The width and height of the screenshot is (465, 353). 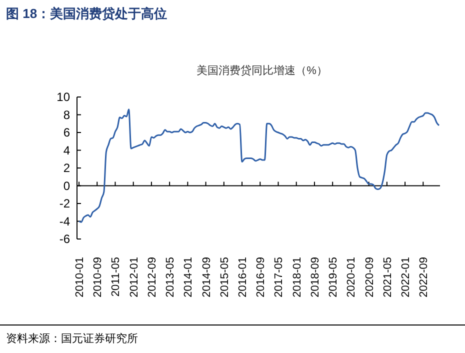 What do you see at coordinates (72, 338) in the screenshot?
I see `text: 资料来源：国元证券研究所` at bounding box center [72, 338].